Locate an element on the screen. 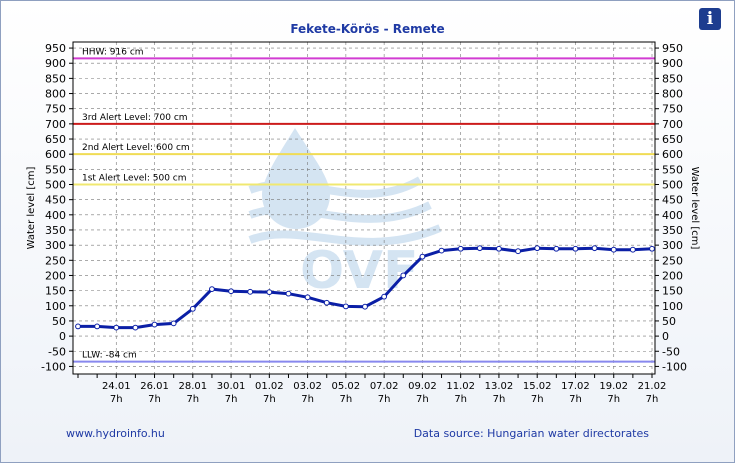 This screenshot has height=463, width=735. reference-line-label: HHW: 916 cm is located at coordinates (113, 52).